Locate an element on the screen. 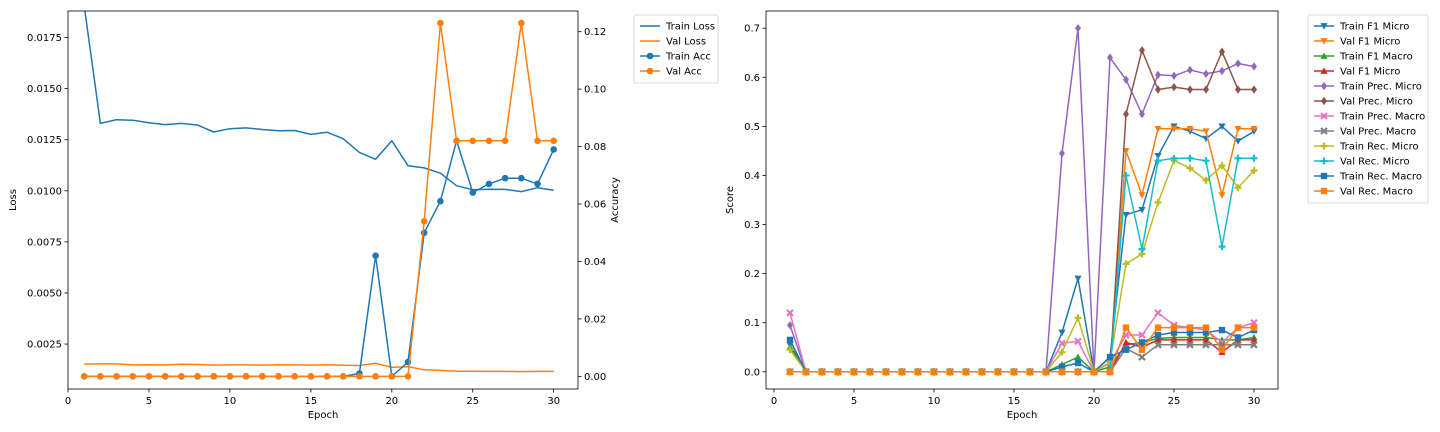  x-axis-label: Epoch is located at coordinates (1022, 415).